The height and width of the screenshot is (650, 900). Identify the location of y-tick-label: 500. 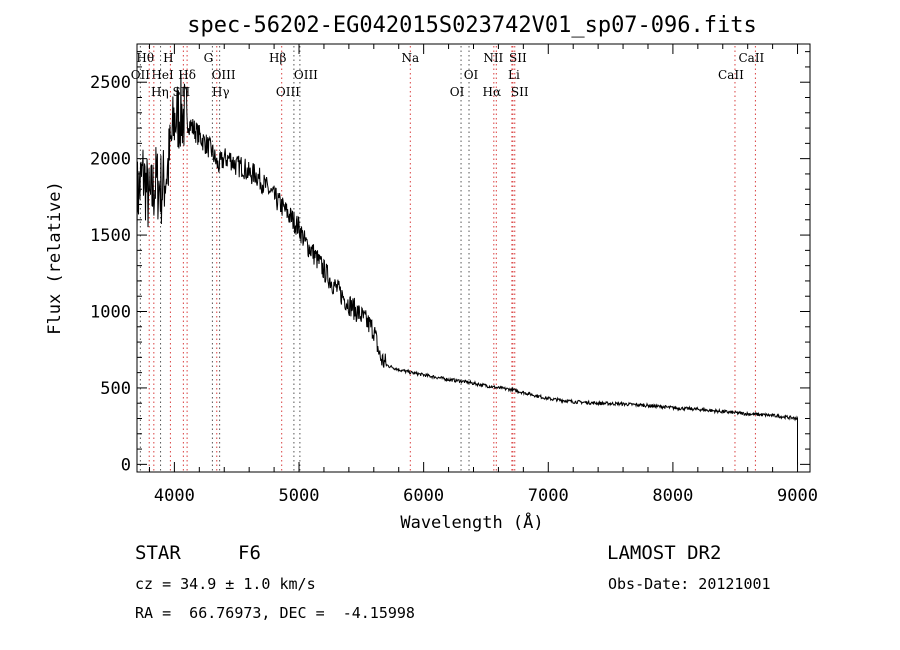
(115, 389).